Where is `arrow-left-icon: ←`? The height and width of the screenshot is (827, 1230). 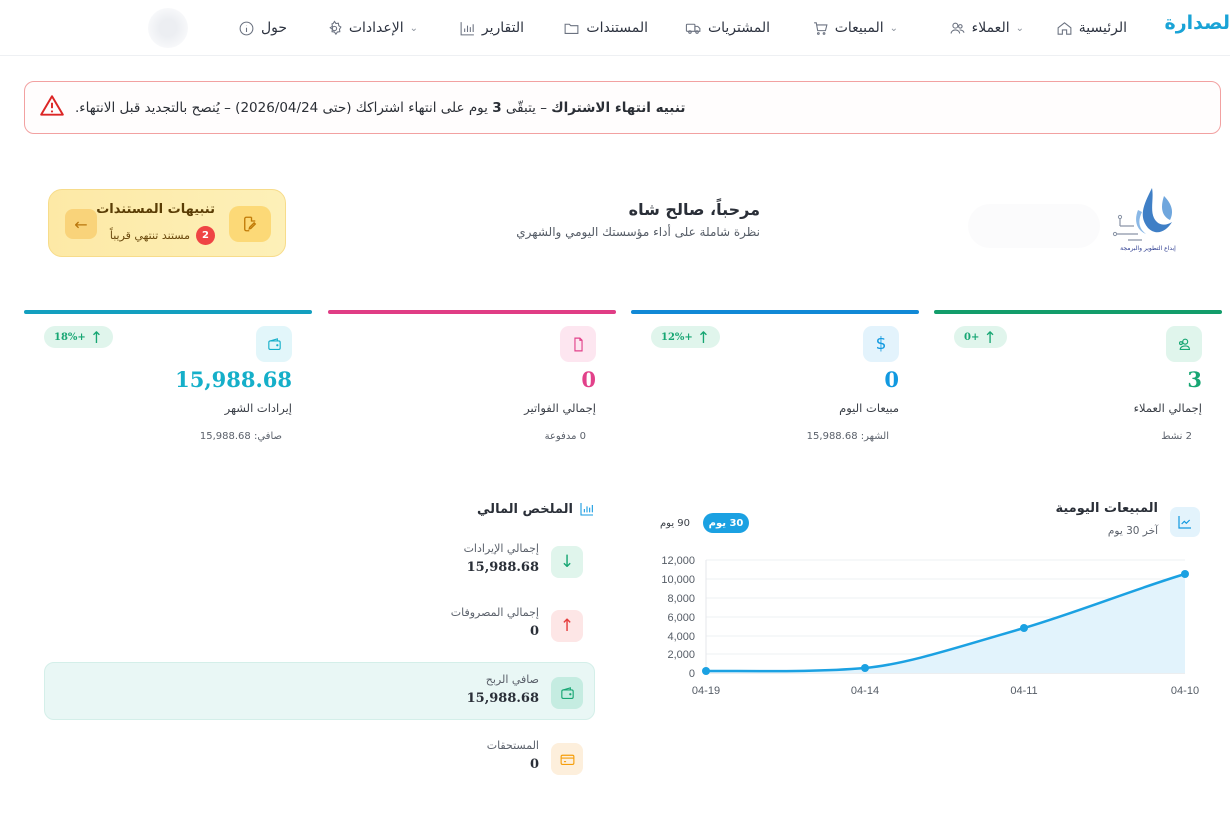 arrow-left-icon: ← is located at coordinates (81, 224).